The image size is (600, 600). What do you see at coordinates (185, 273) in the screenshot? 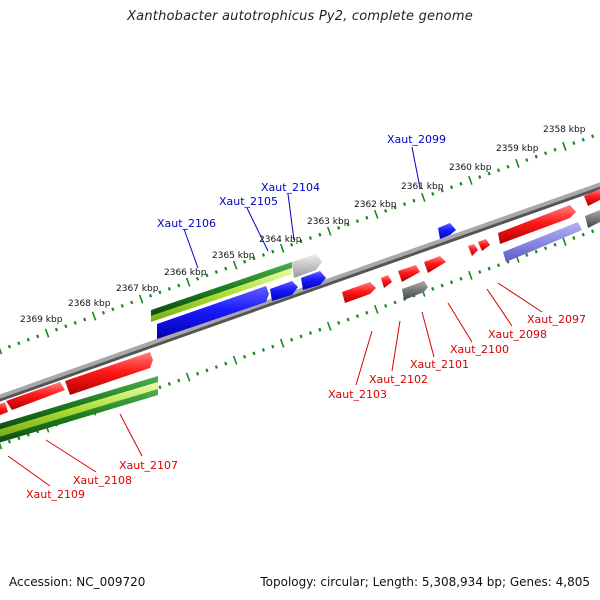
I see `scale-label: 2366 kbp` at bounding box center [185, 273].